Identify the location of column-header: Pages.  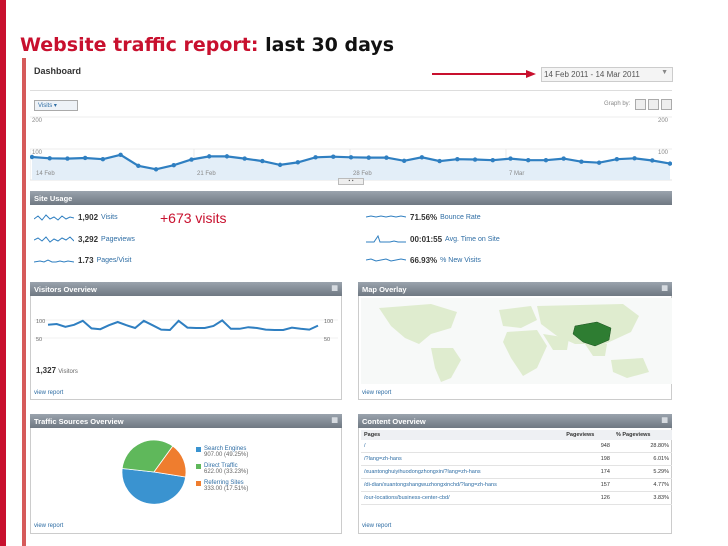
(462, 435).